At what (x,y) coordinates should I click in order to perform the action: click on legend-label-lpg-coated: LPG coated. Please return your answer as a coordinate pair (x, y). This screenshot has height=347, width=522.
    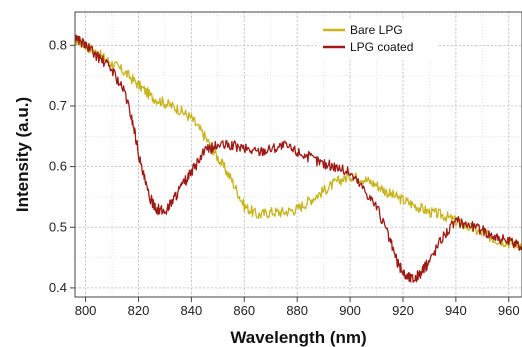
    Looking at the image, I should click on (381, 47).